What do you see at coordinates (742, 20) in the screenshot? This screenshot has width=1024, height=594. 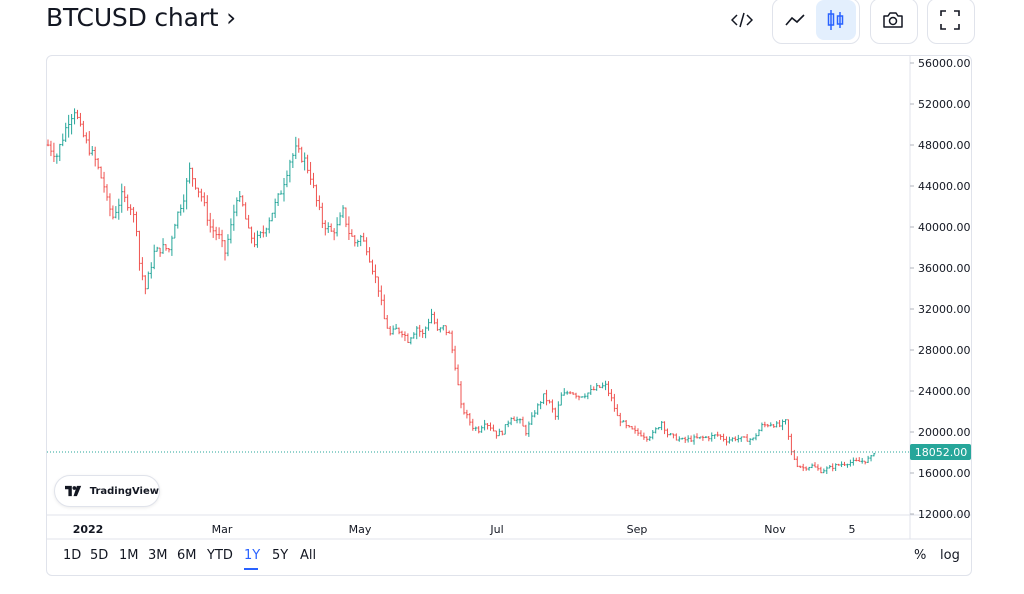 I see `embed-button` at bounding box center [742, 20].